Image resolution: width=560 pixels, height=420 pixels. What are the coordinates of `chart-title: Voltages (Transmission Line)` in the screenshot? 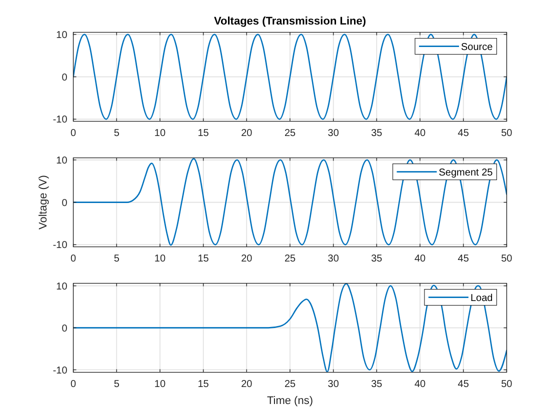 It's located at (290, 21).